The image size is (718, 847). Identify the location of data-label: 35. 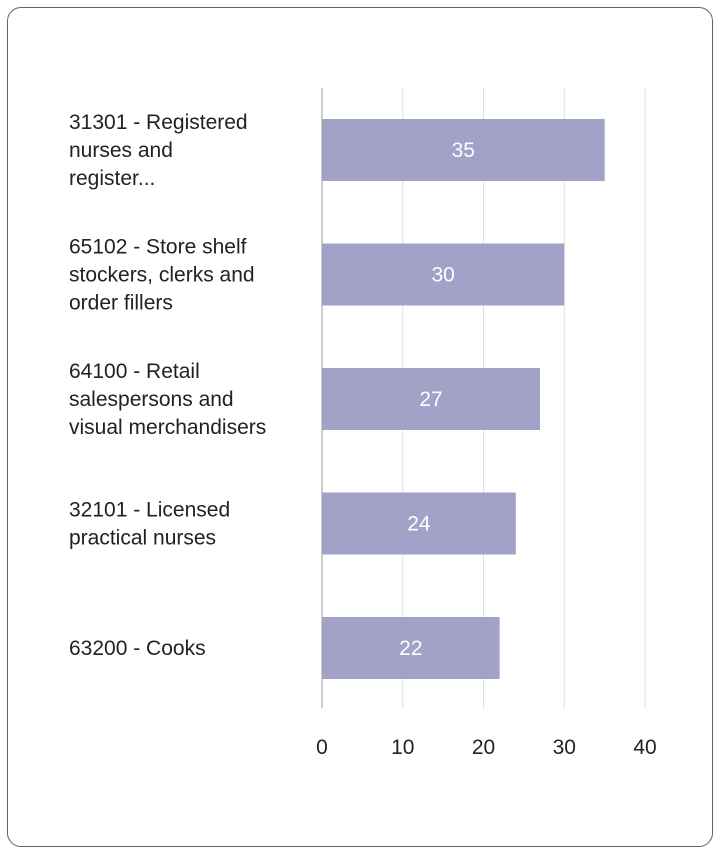
(463, 150).